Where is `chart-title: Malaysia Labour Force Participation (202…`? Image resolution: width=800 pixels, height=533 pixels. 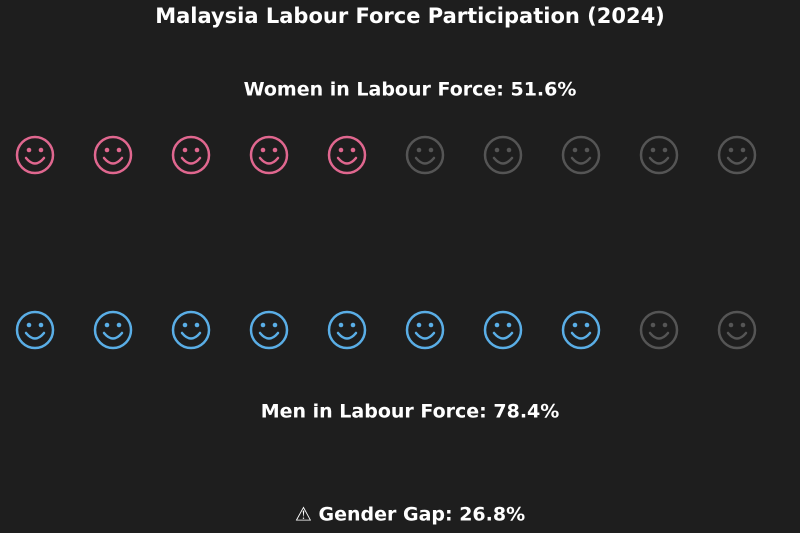
chart-title: Malaysia Labour Force Participation (202… is located at coordinates (410, 16).